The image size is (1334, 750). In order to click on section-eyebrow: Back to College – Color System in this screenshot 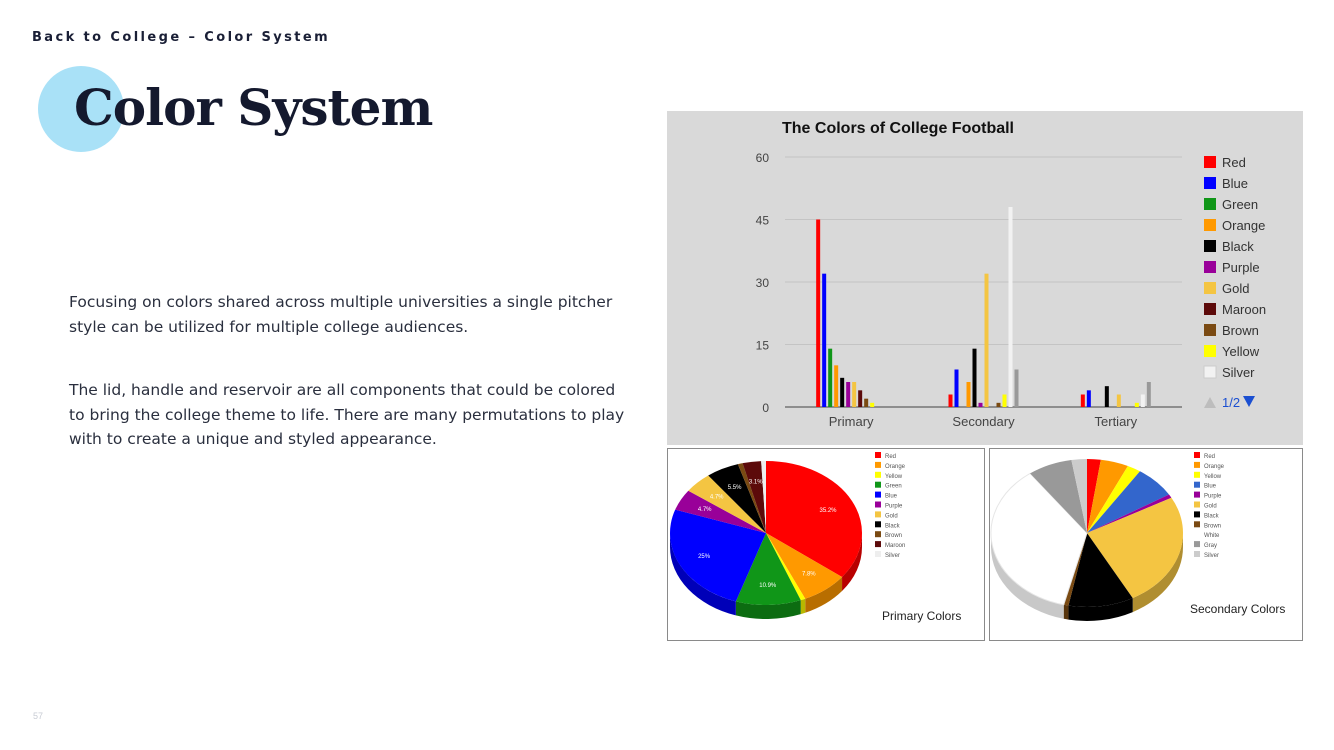, I will do `click(181, 37)`.